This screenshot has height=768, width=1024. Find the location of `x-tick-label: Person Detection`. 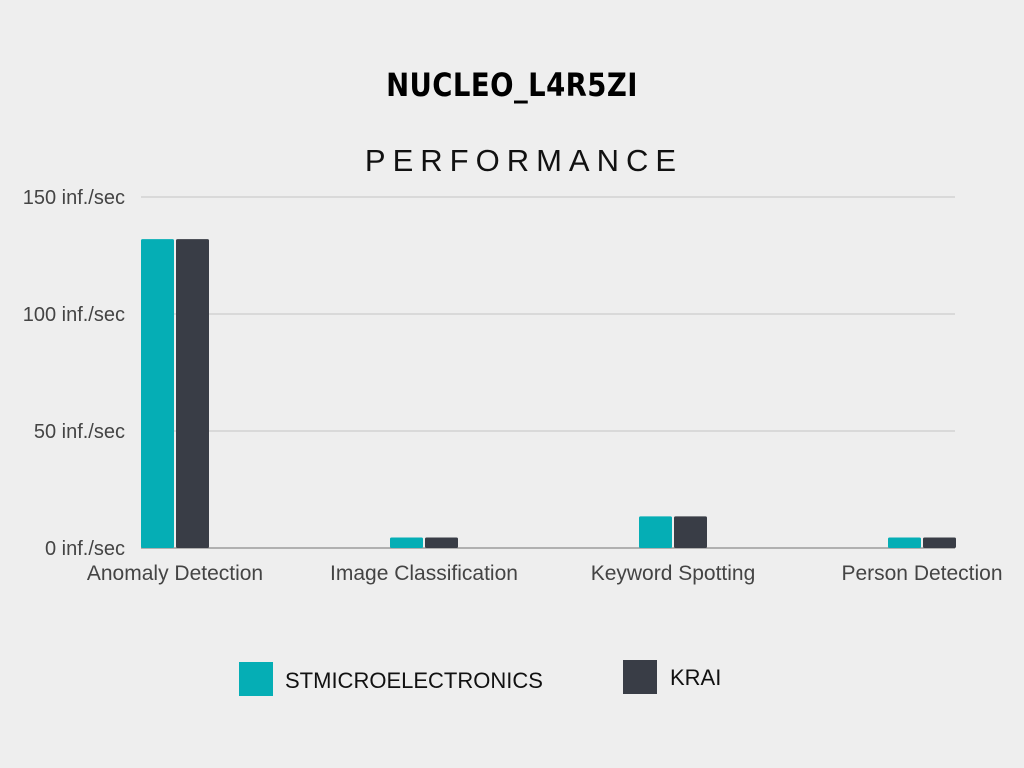

x-tick-label: Person Detection is located at coordinates (921, 573).